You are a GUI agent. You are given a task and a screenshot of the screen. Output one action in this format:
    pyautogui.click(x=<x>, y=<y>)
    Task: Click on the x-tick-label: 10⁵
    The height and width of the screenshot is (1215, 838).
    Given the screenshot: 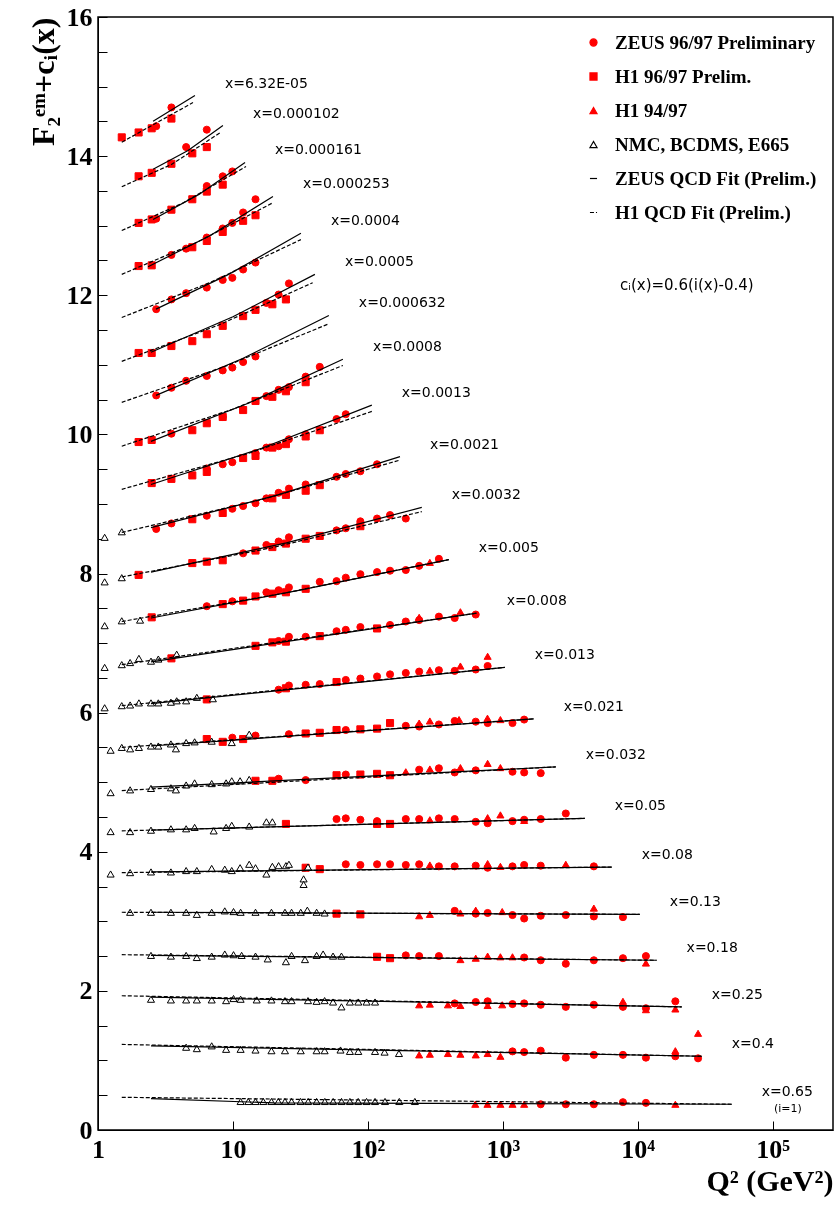 What is the action you would take?
    pyautogui.click(x=773, y=1149)
    